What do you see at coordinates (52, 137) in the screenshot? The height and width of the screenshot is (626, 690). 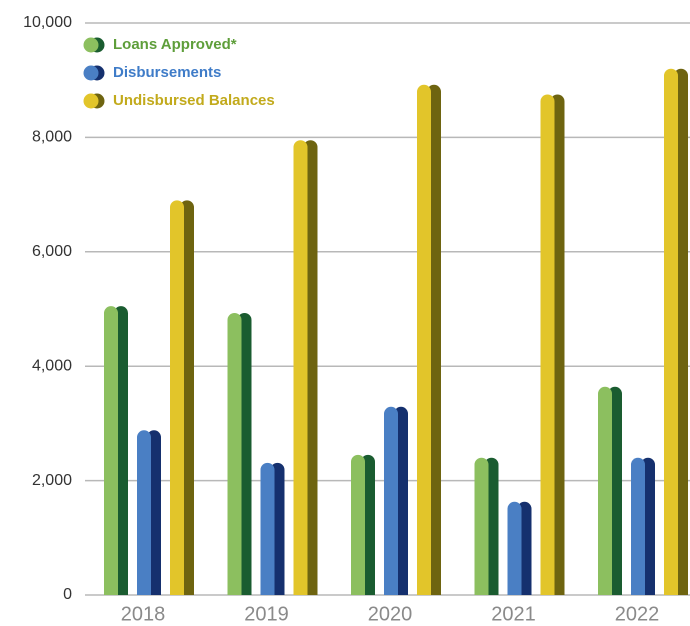 I see `y-tick-label: 8,000` at bounding box center [52, 137].